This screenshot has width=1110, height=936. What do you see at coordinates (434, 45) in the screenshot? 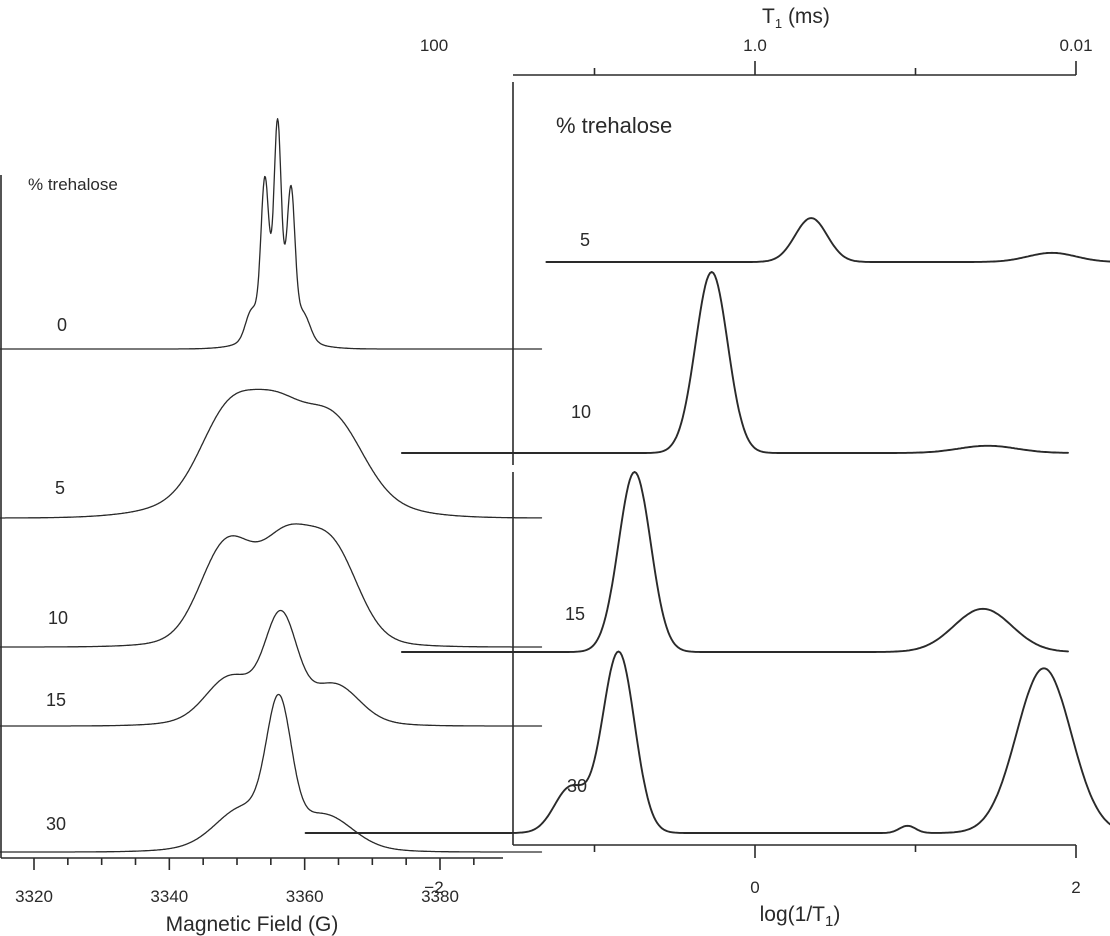
I see `top-tick-label: 100` at bounding box center [434, 45].